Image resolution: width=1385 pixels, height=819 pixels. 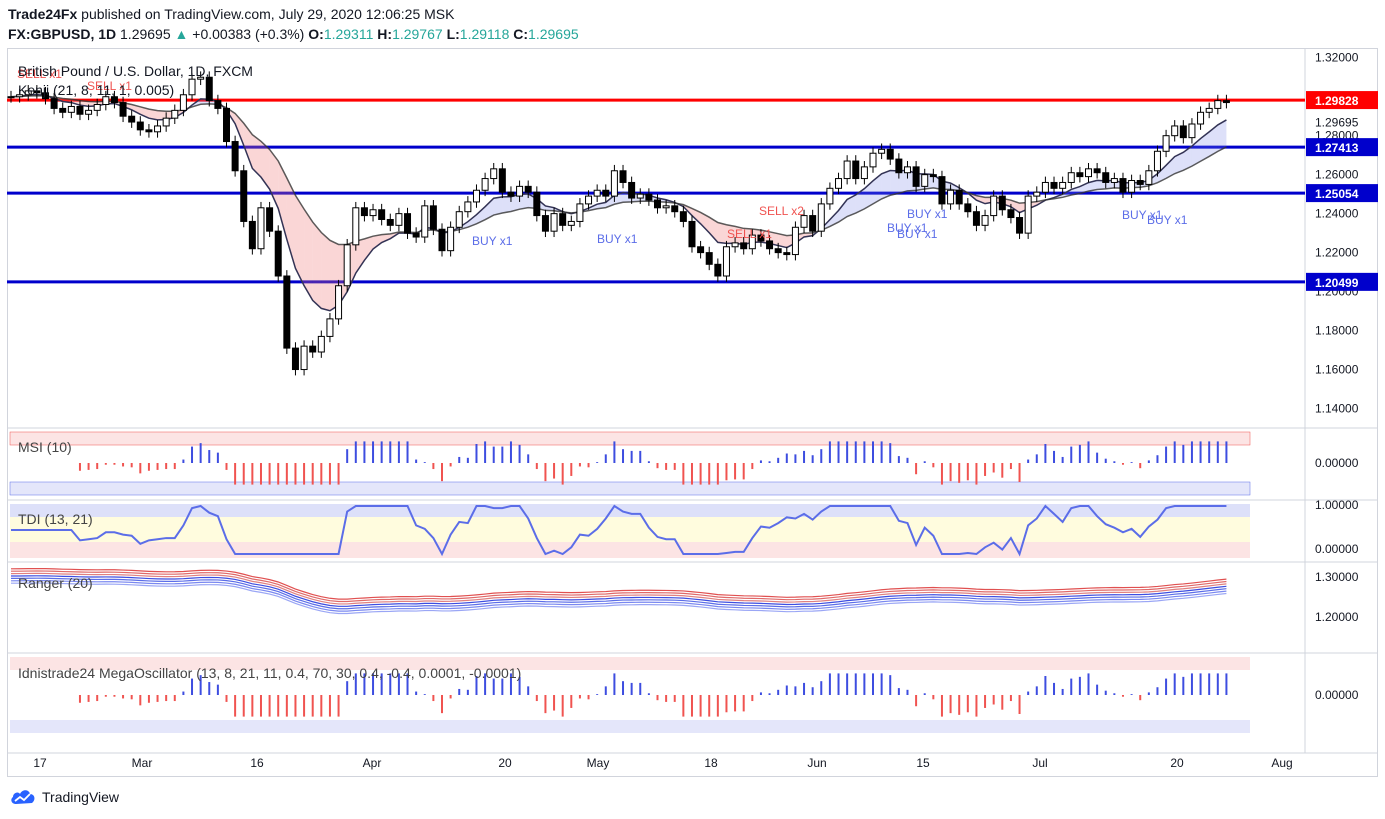 I want to click on publisher-name: Trade24Fx, so click(x=43, y=14).